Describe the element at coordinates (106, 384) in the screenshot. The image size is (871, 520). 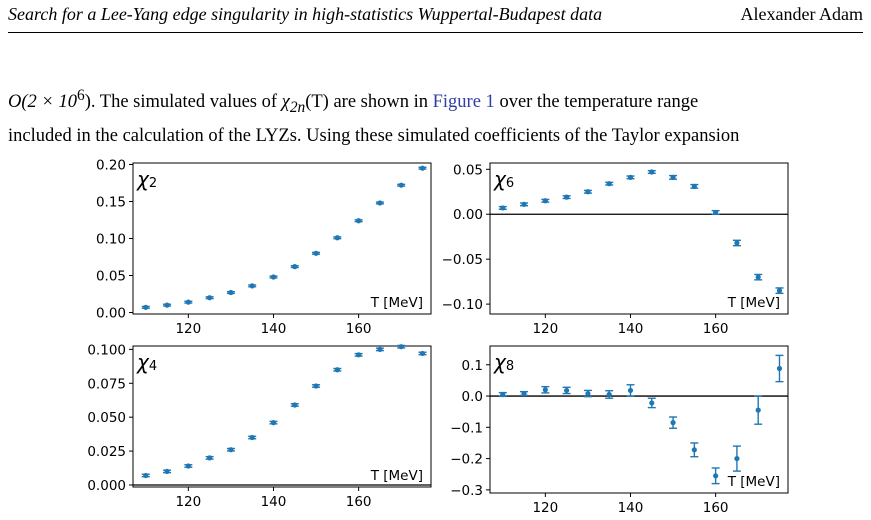
I see `chi4-ytick-label: 0.075` at that location.